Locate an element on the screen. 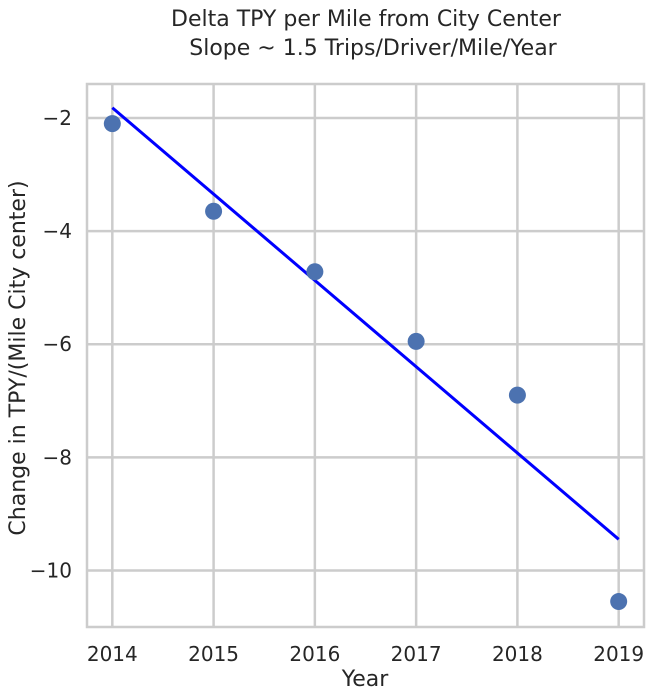 The height and width of the screenshot is (697, 652). x-axis-ticks: 2014 2015 2016 2017 2018 2019 is located at coordinates (365, 654).